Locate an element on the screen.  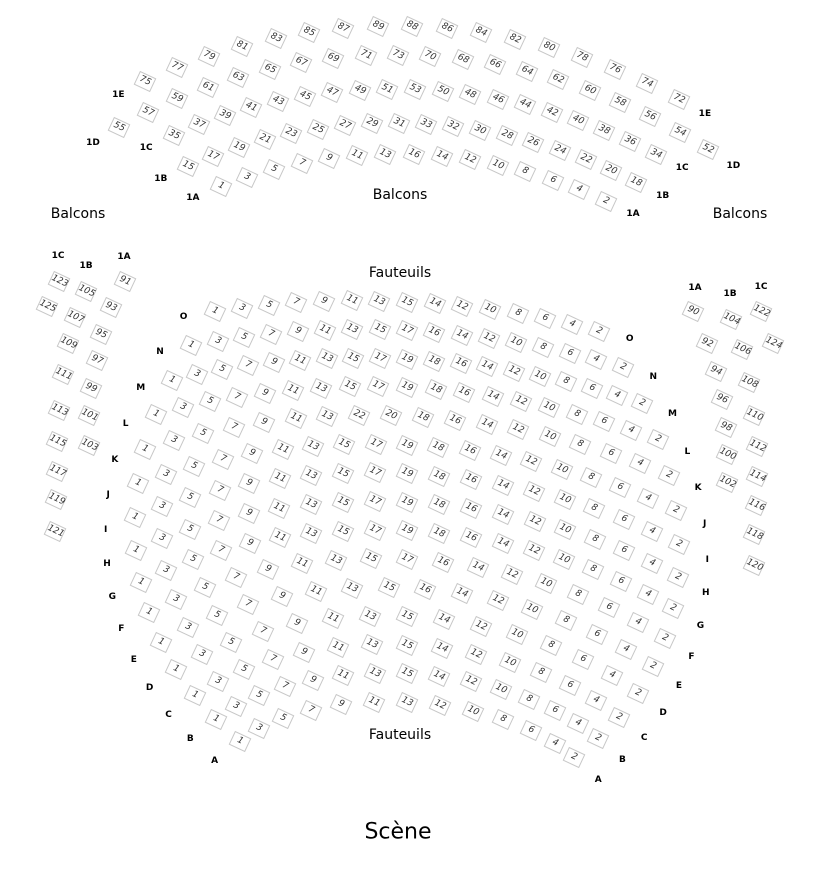
balcony-seat-1E-89: 89 is located at coordinates (378, 26).